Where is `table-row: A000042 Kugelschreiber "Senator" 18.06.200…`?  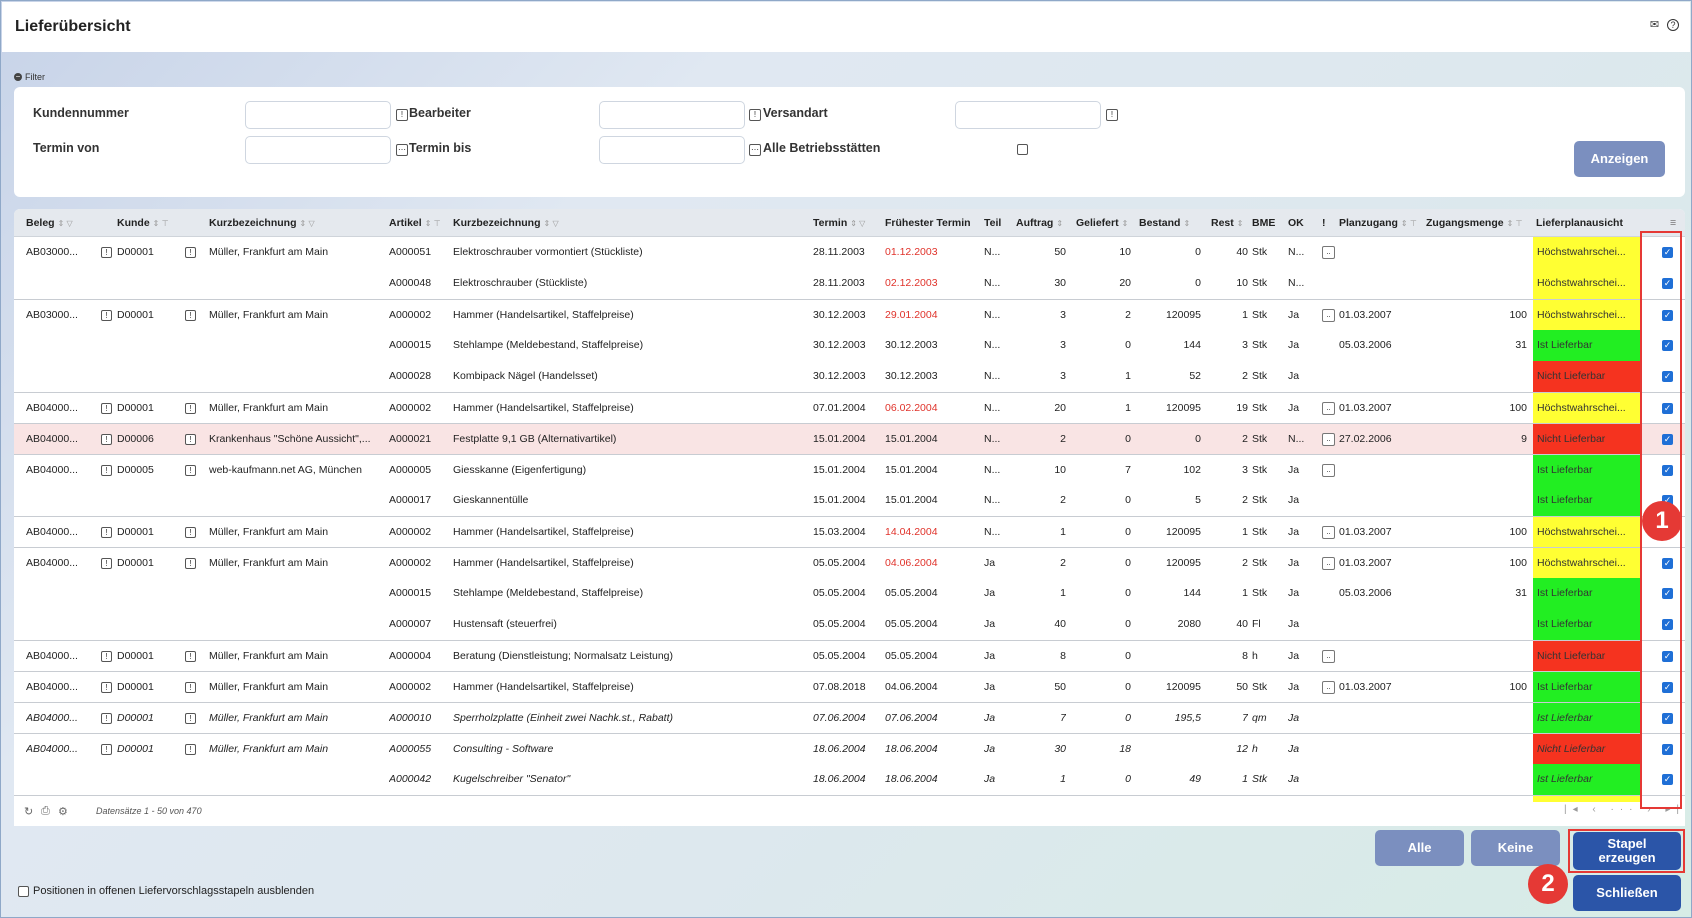
table-row: A000042 Kugelschreiber "Senator" 18.06.200… is located at coordinates (849, 779).